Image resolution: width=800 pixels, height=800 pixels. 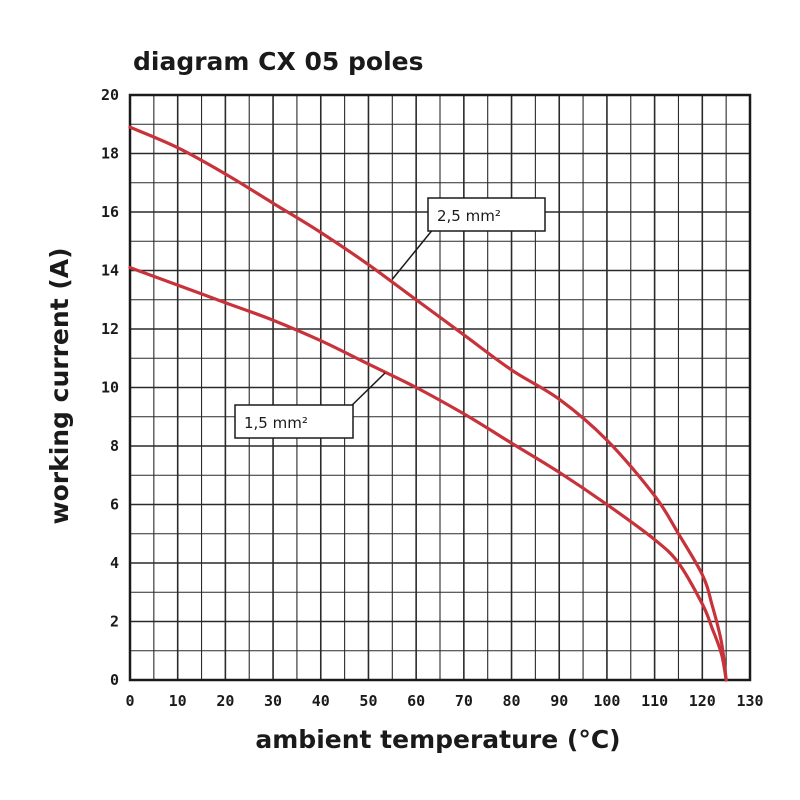 What do you see at coordinates (702, 701) in the screenshot?
I see `x-tick-label: 120` at bounding box center [702, 701].